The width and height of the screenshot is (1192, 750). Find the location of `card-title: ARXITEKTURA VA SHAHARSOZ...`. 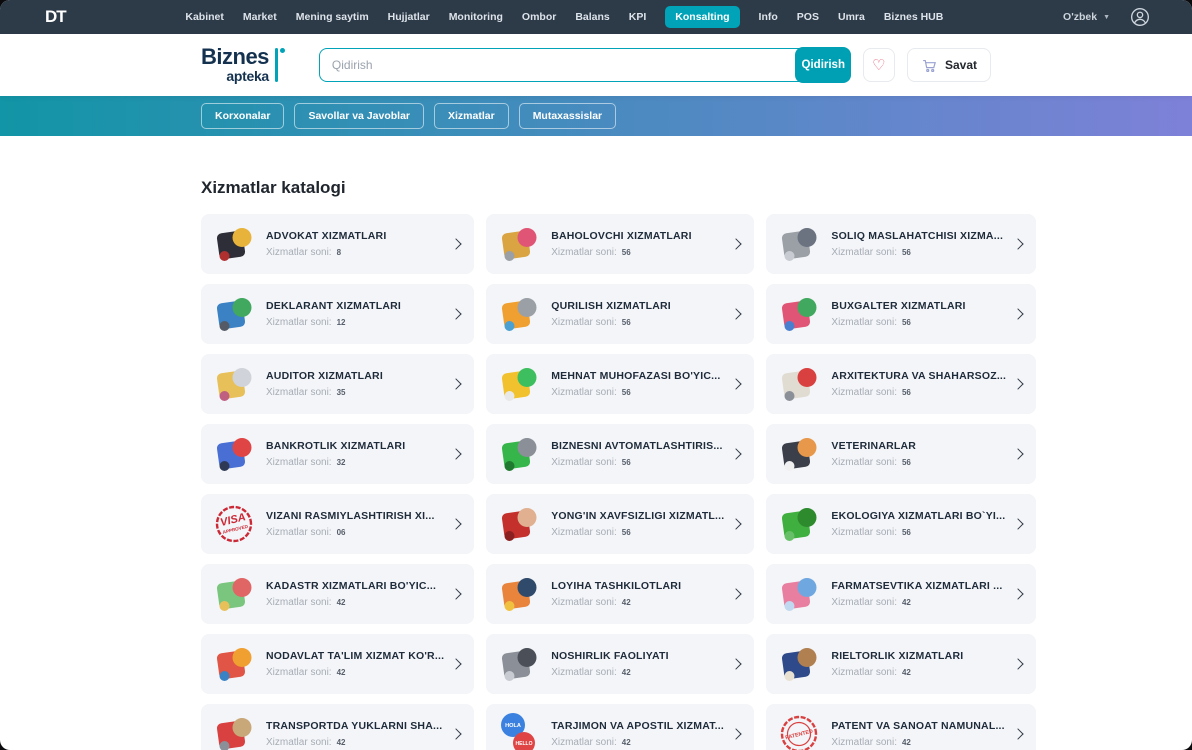

card-title: ARXITEKTURA VA SHAHARSOZ... is located at coordinates (919, 376).